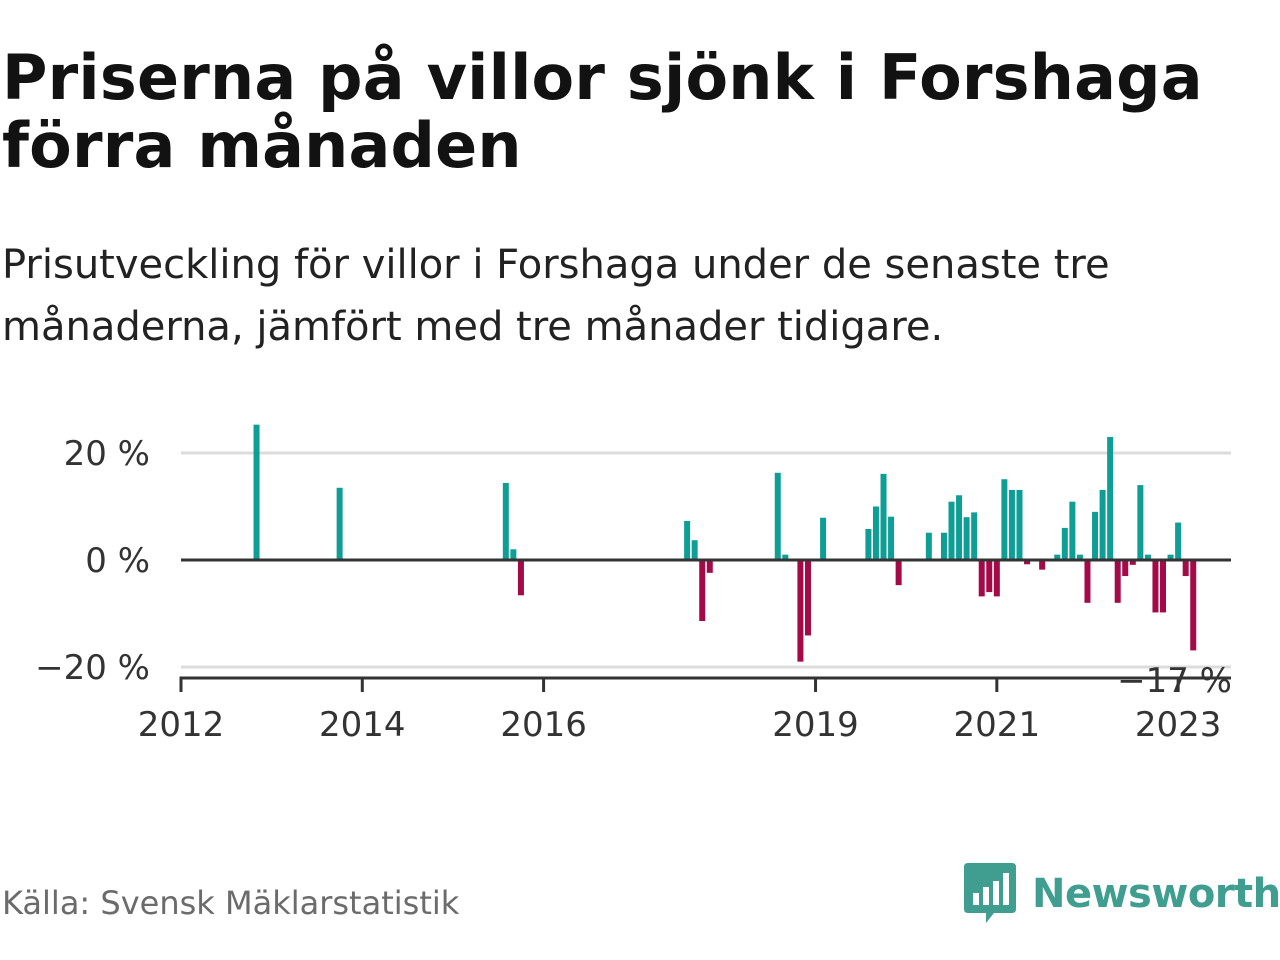  What do you see at coordinates (181, 725) in the screenshot?
I see `x-tick-label: 2012` at bounding box center [181, 725].